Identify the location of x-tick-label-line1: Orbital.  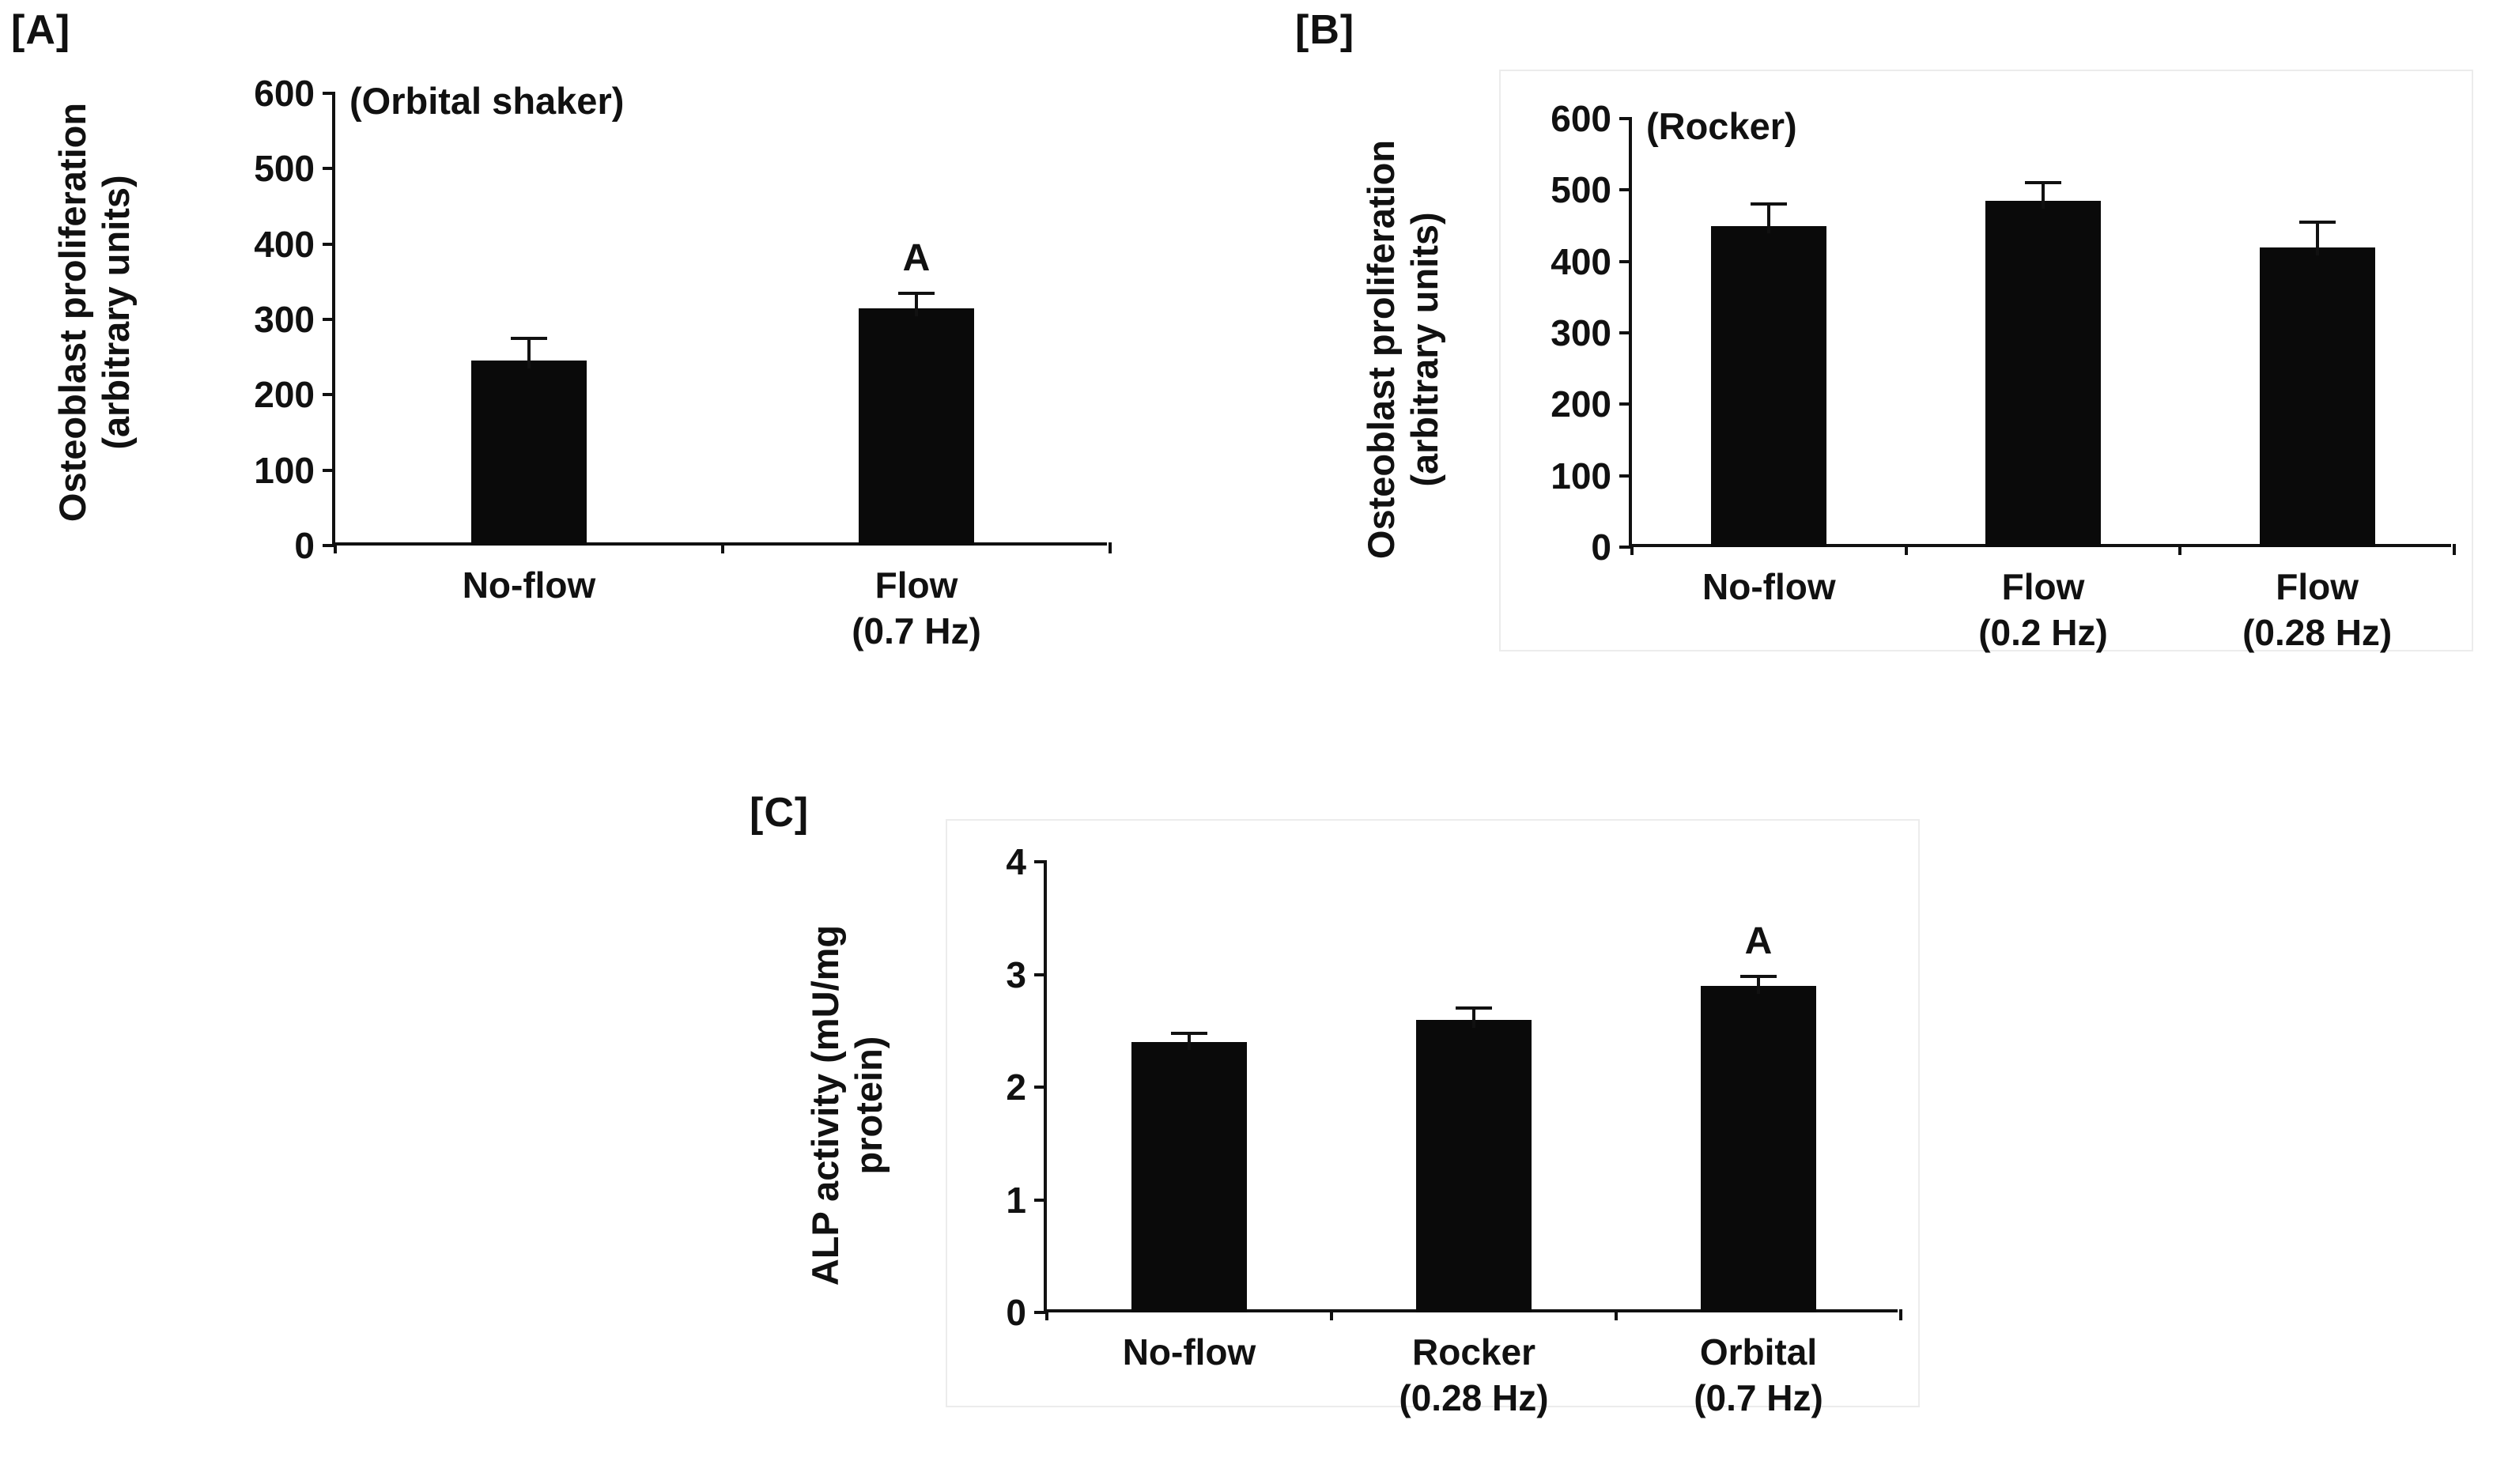
(1759, 1352).